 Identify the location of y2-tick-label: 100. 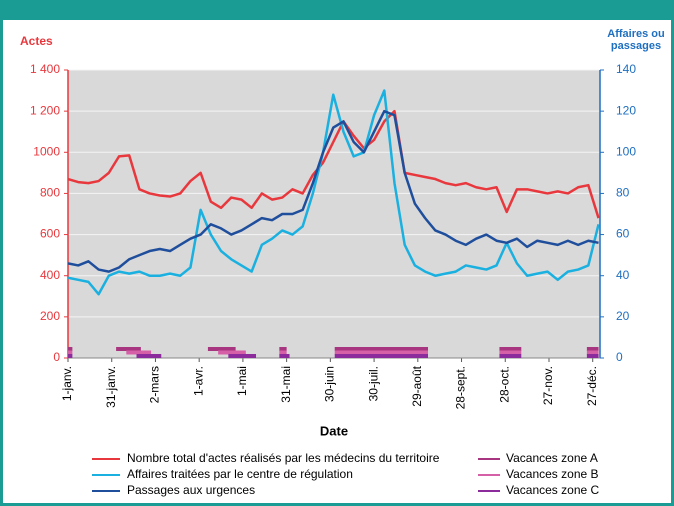
(626, 151).